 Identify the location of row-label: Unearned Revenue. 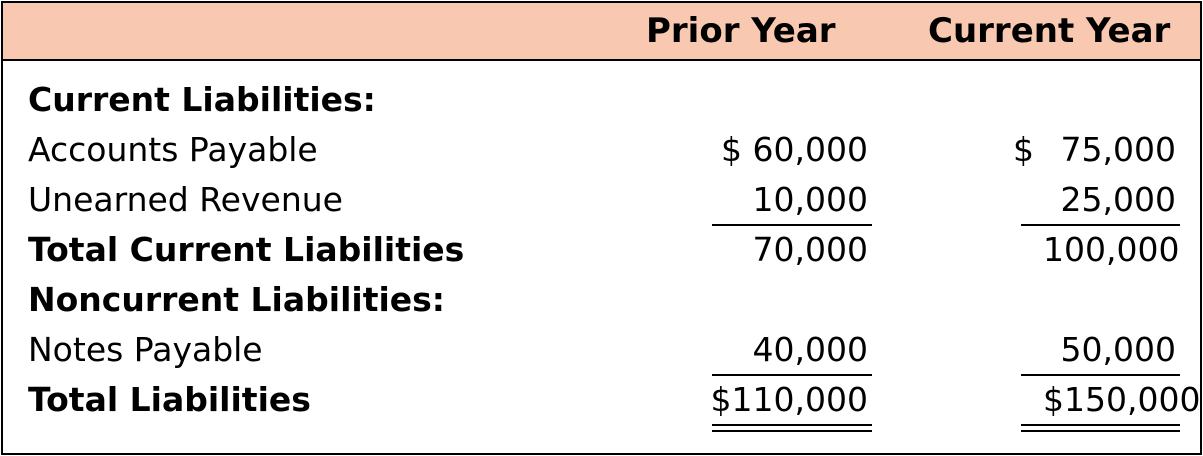
(185, 199).